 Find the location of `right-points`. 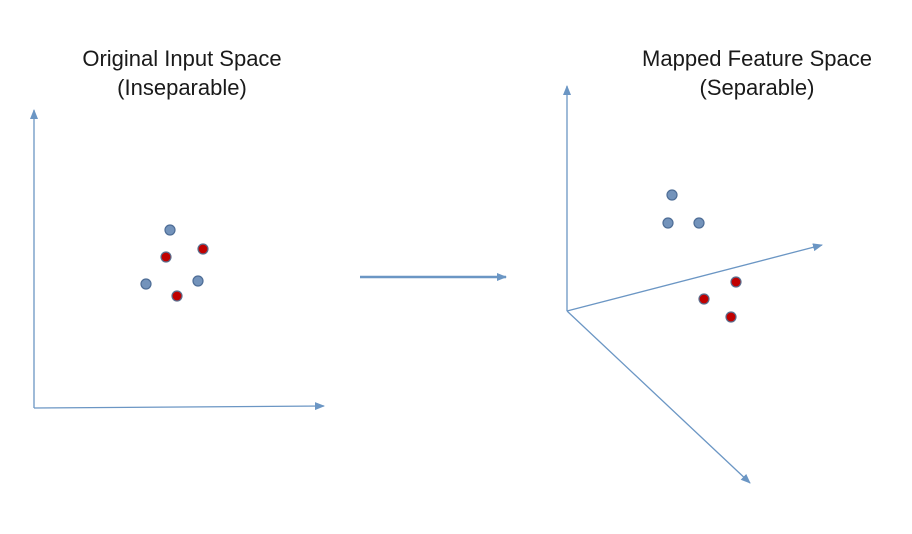

right-points is located at coordinates (702, 256).